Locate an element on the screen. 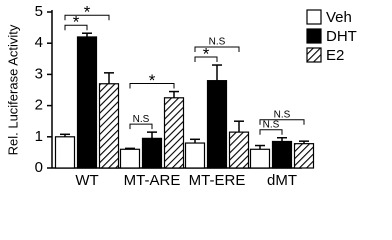  y-tick-label: 3 is located at coordinates (39, 73).